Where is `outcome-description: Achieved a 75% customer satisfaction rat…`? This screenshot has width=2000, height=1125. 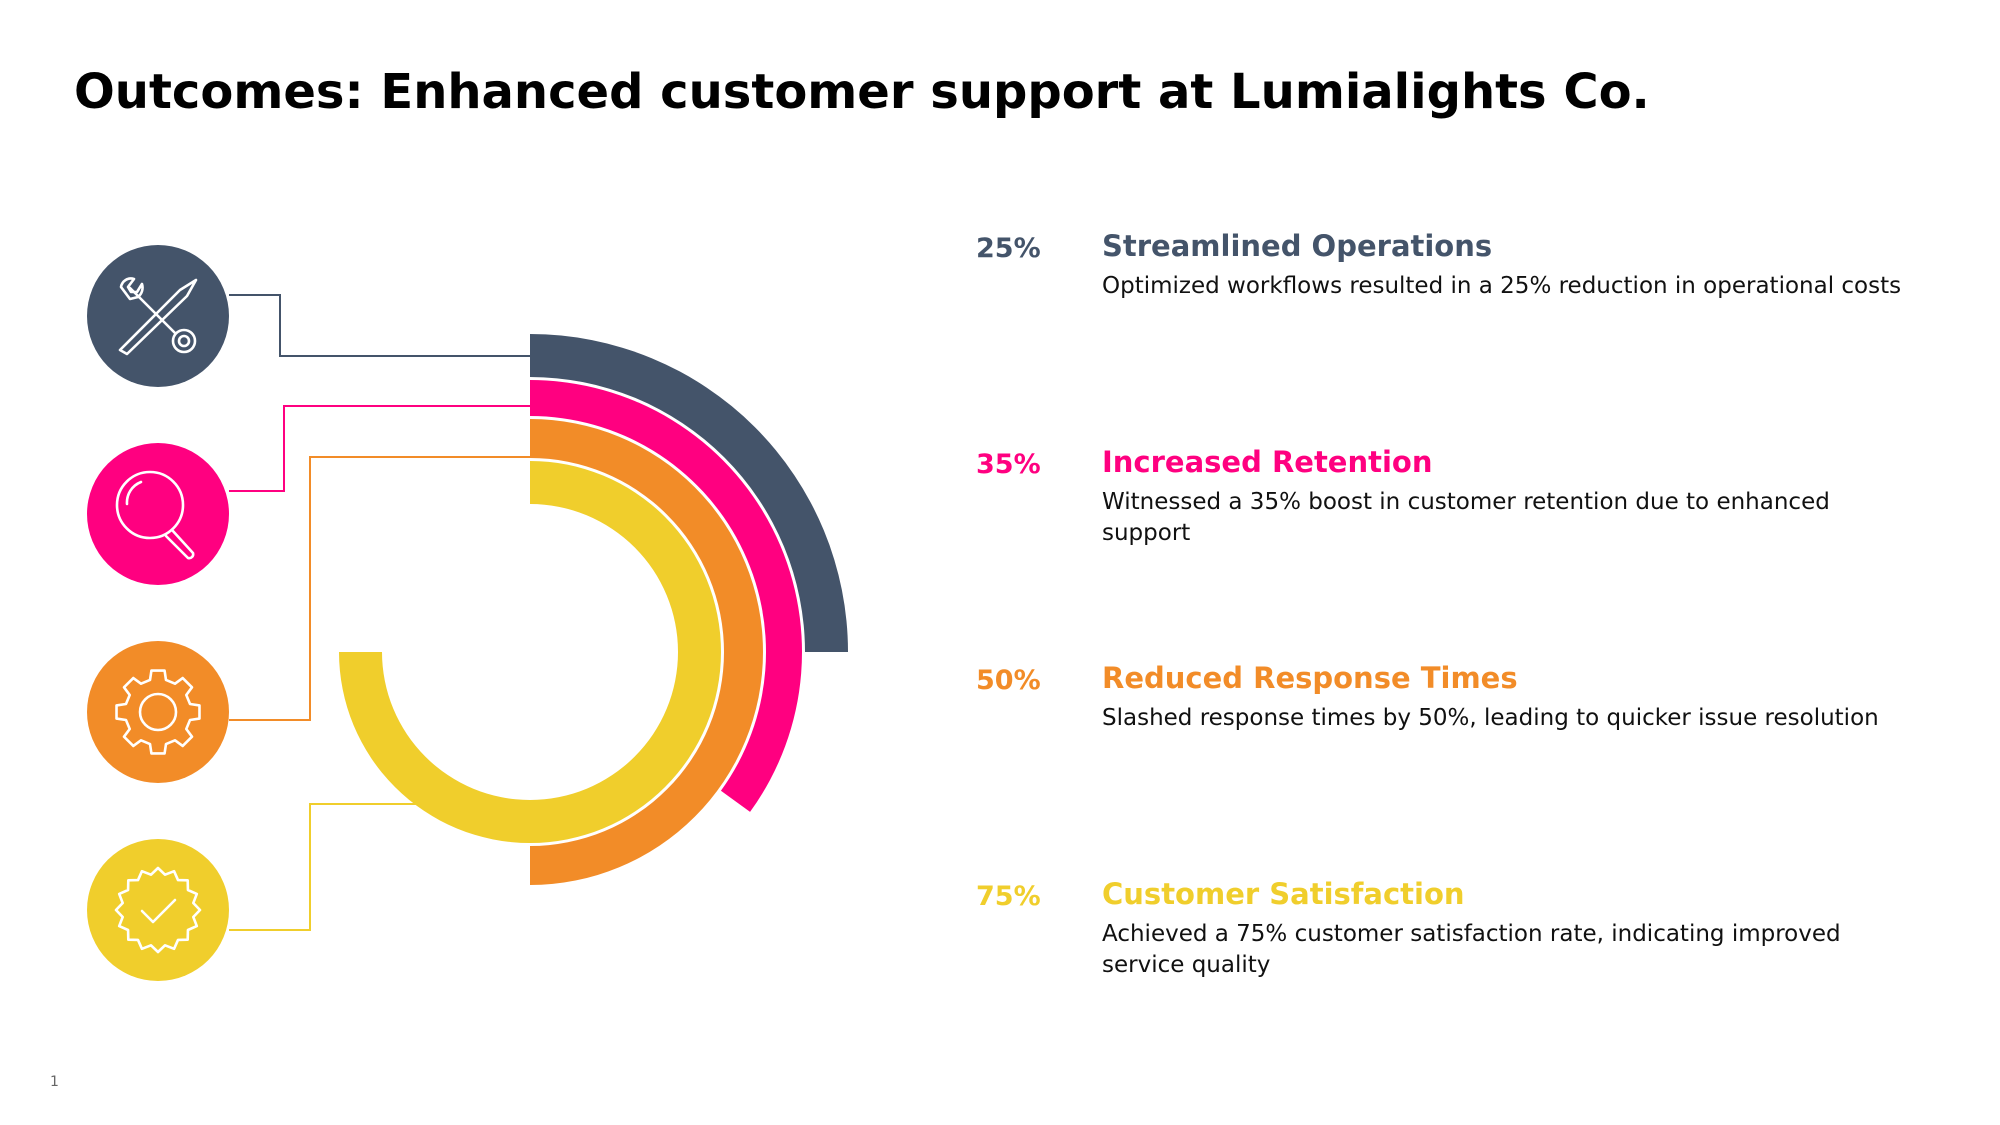 outcome-description: Achieved a 75% customer satisfaction rat… is located at coordinates (1471, 949).